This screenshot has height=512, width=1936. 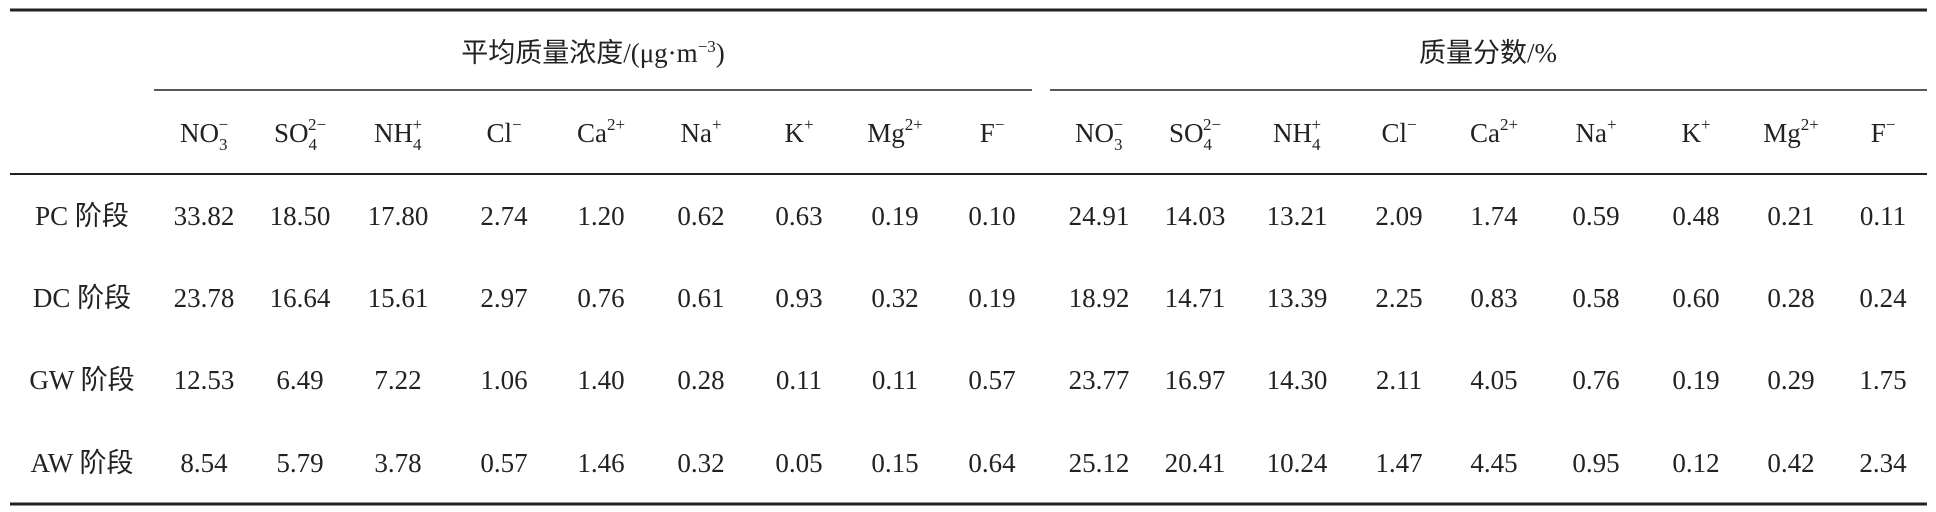 I want to click on cell: 0.42, so click(x=1790, y=463).